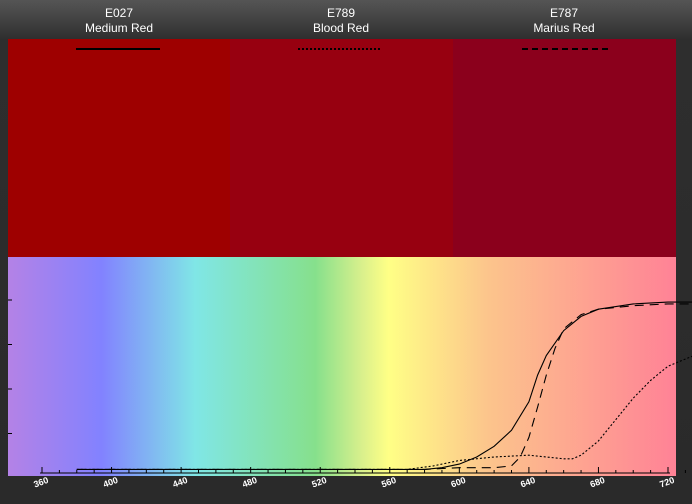  Describe the element at coordinates (565, 49) in the screenshot. I see `legend-line-dashed` at that location.